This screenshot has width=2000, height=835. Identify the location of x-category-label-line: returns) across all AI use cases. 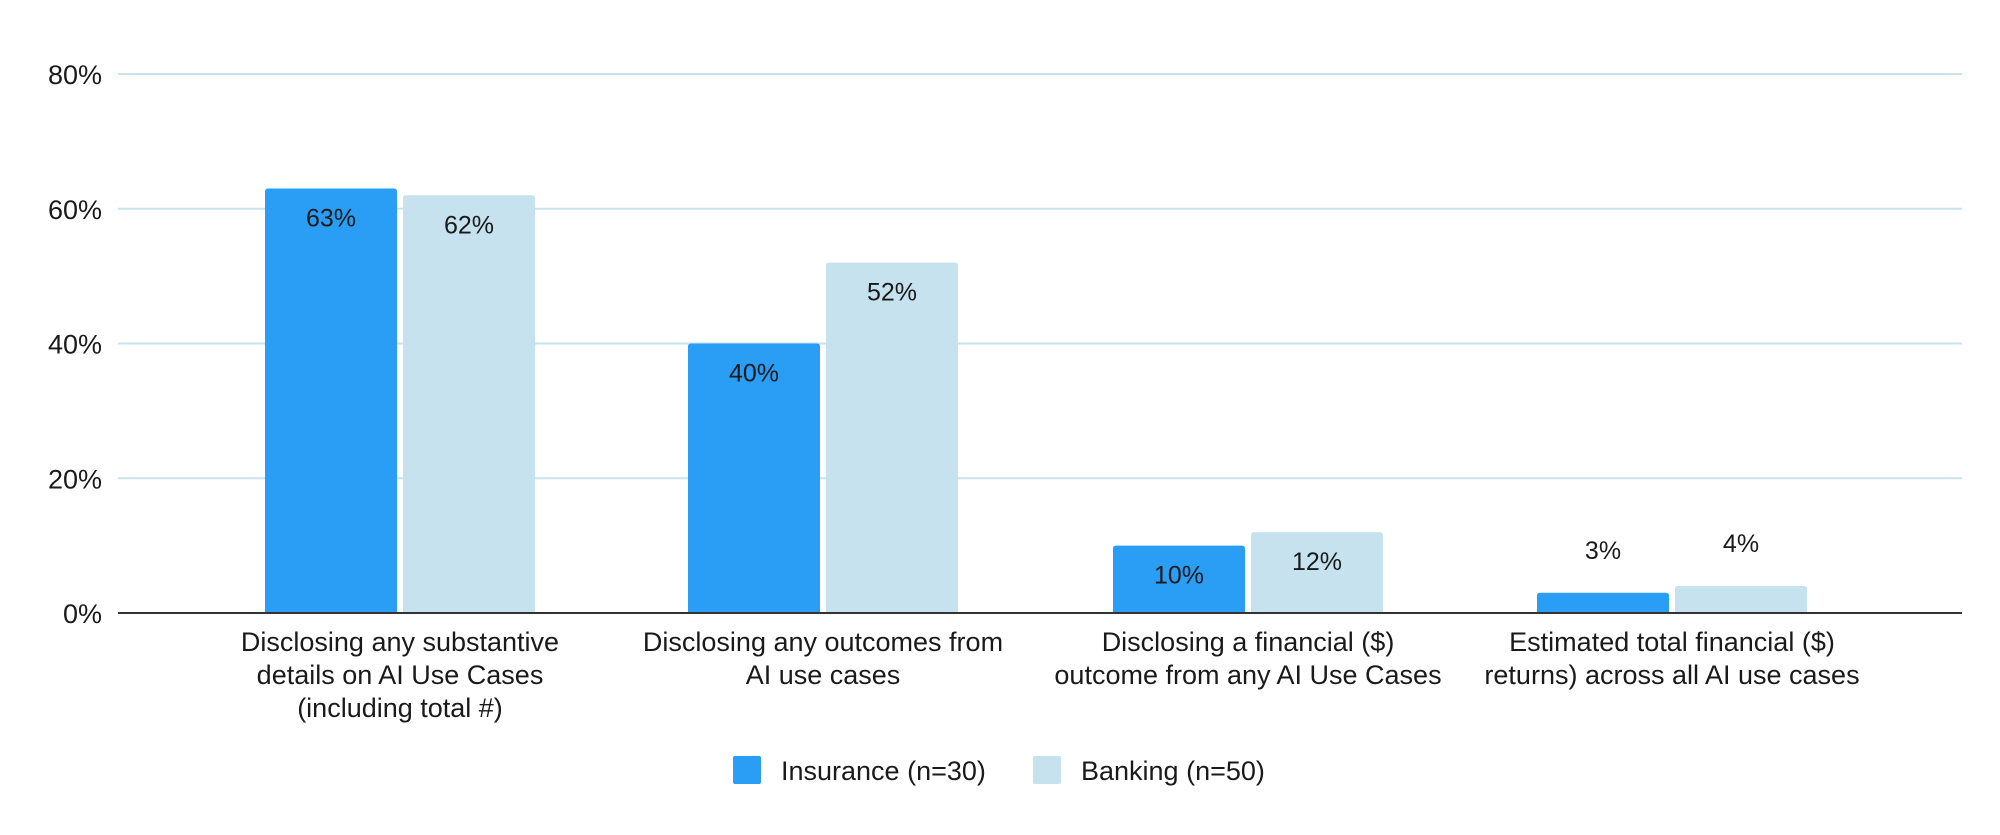
(1671, 675).